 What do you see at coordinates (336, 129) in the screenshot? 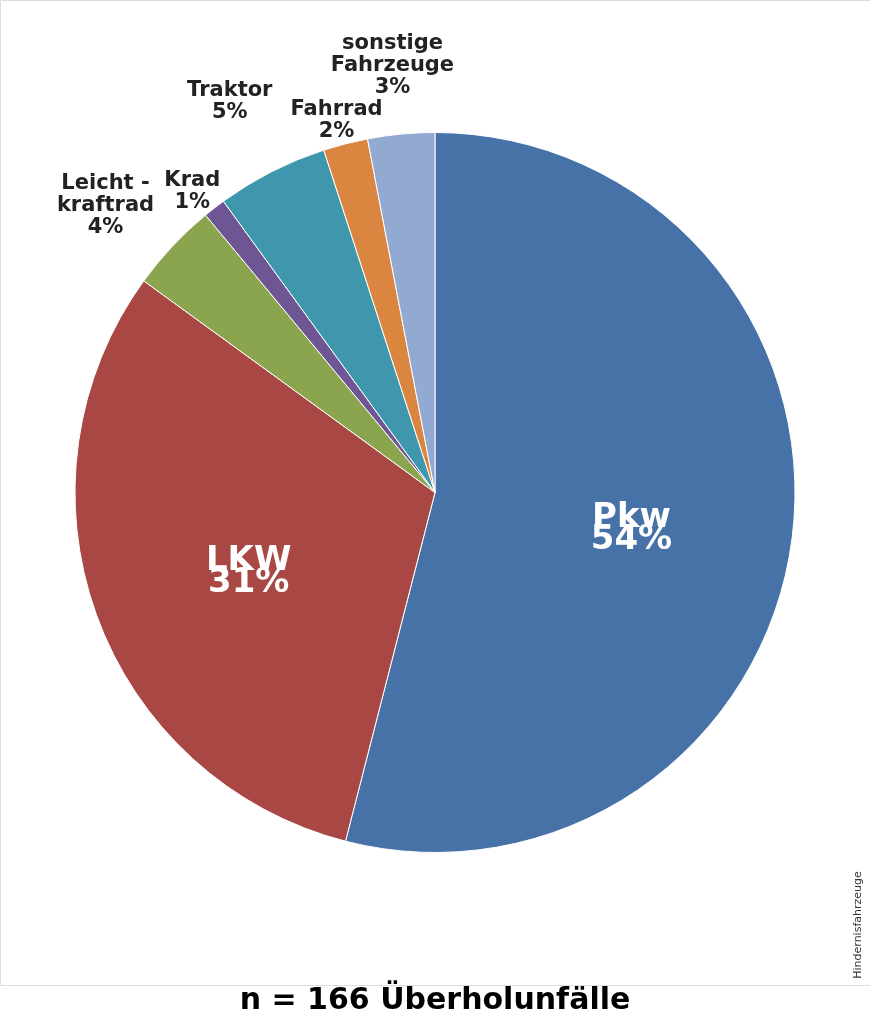
I see `data-label: 2%` at bounding box center [336, 129].